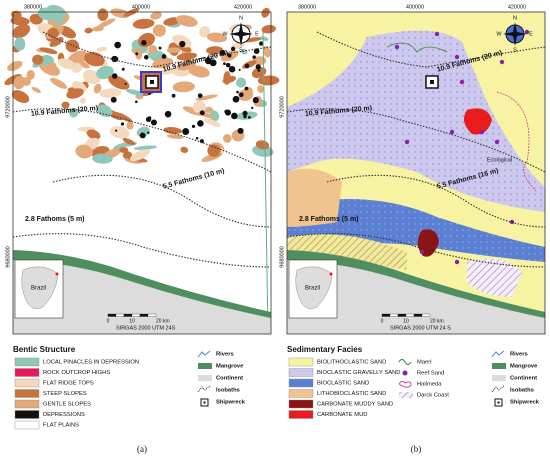  Describe the element at coordinates (61, 426) in the screenshot. I see `legend-label: FLAT PLAINS` at that location.